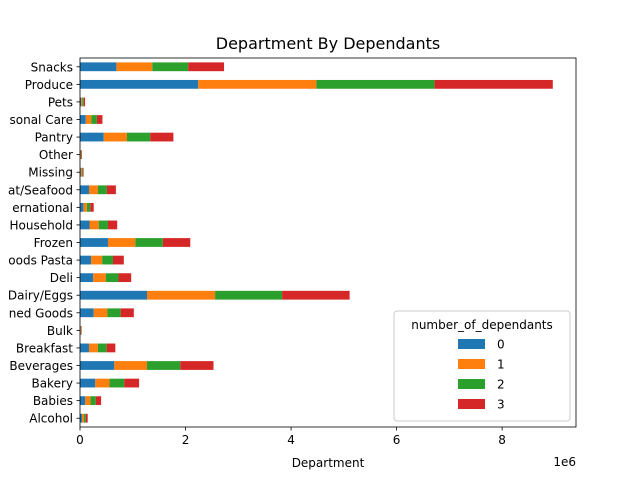  What do you see at coordinates (56, 155) in the screenshot?
I see `y-tick-label: Other` at bounding box center [56, 155].